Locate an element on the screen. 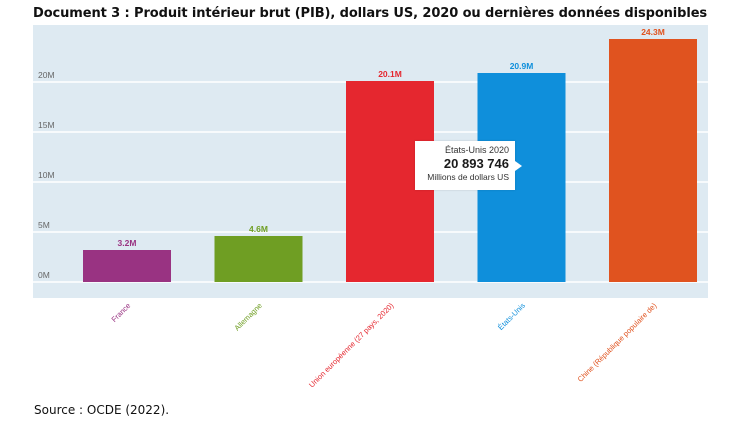 The width and height of the screenshot is (735, 423). y-tick-label: 0M is located at coordinates (44, 275).